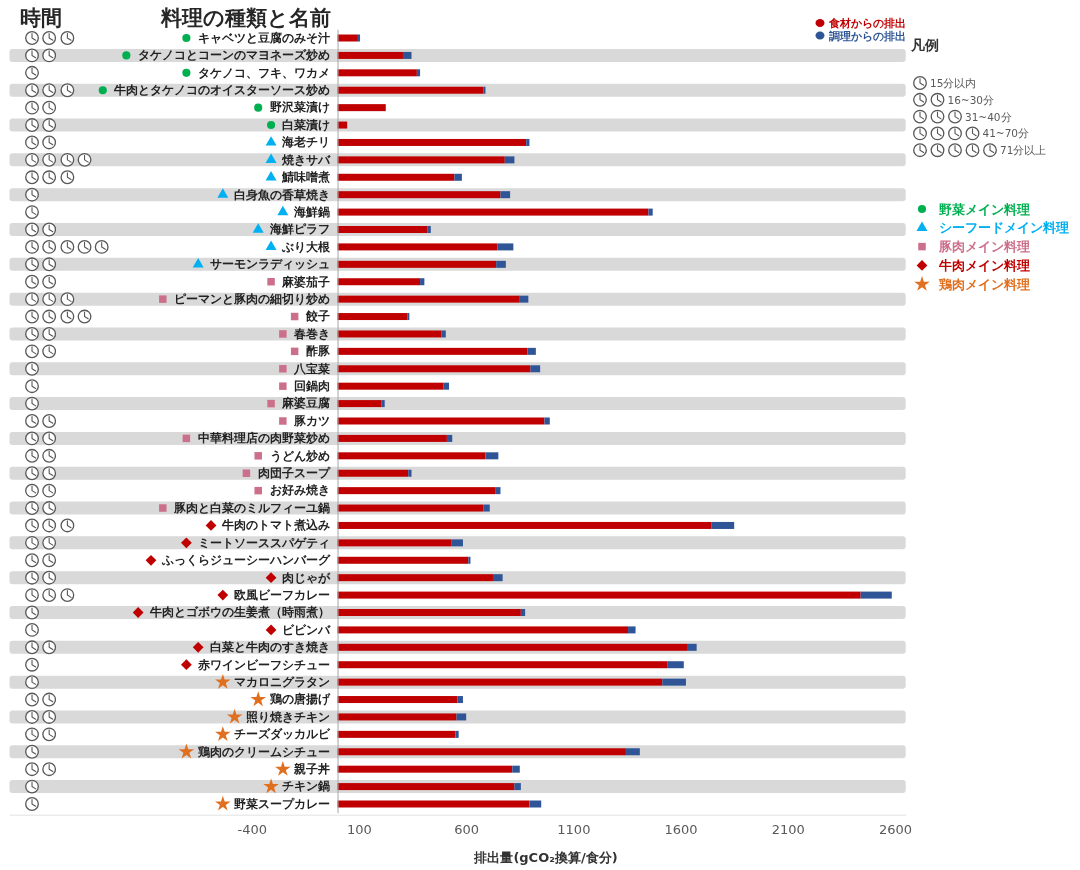  I want to click on legend-label: 16~30分, so click(971, 99).